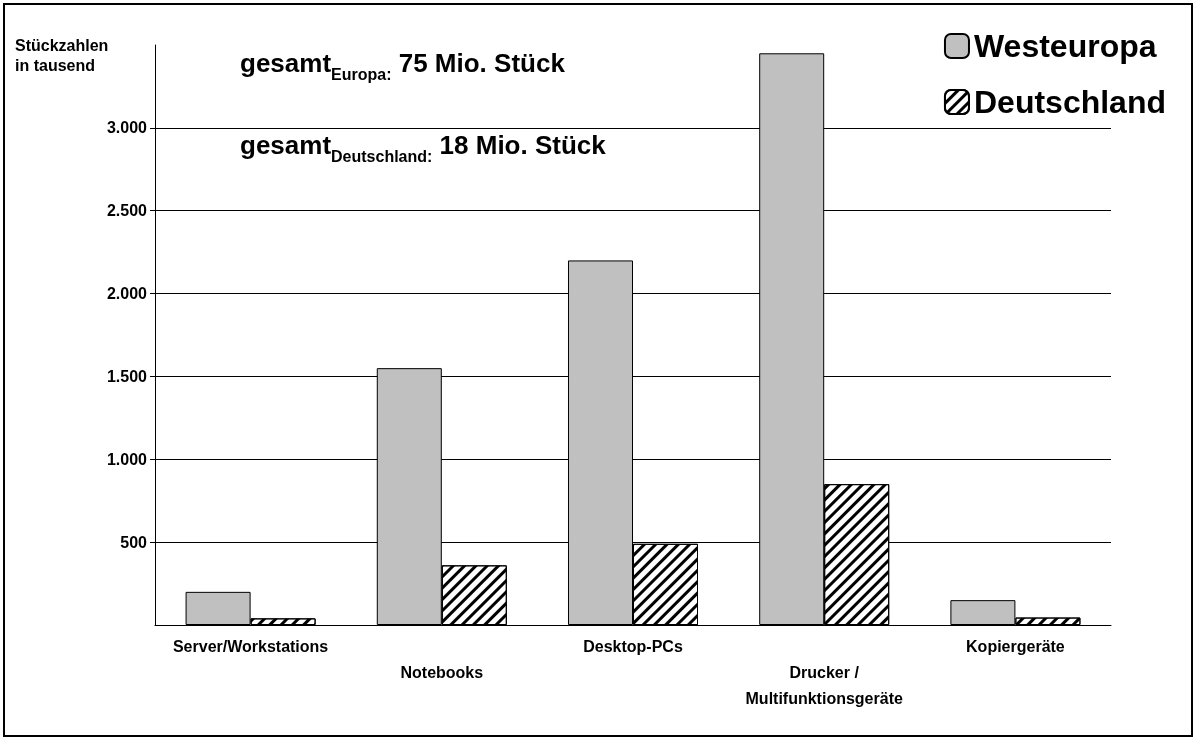 The image size is (1196, 740). What do you see at coordinates (633, 646) in the screenshot?
I see `x-tick-label: Desktop-PCs` at bounding box center [633, 646].